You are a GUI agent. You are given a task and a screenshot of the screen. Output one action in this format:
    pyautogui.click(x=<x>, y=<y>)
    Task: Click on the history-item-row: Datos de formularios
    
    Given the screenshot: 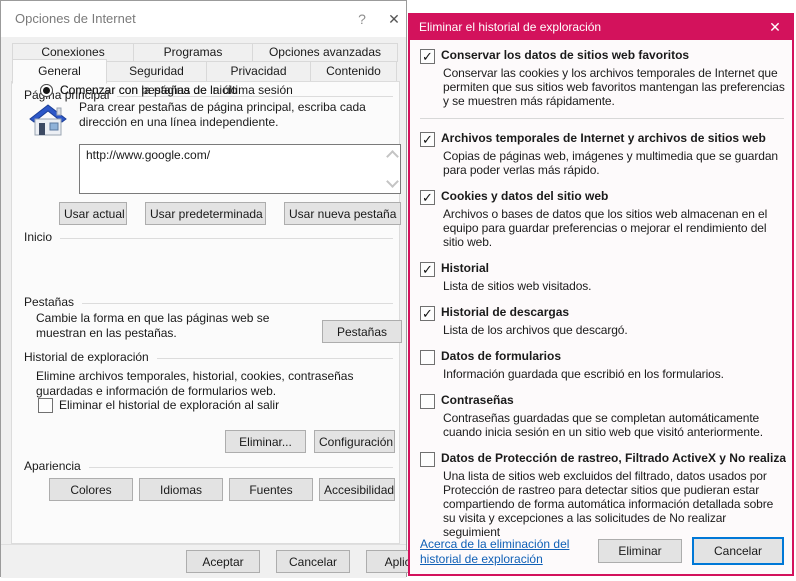 What is the action you would take?
    pyautogui.click(x=603, y=357)
    